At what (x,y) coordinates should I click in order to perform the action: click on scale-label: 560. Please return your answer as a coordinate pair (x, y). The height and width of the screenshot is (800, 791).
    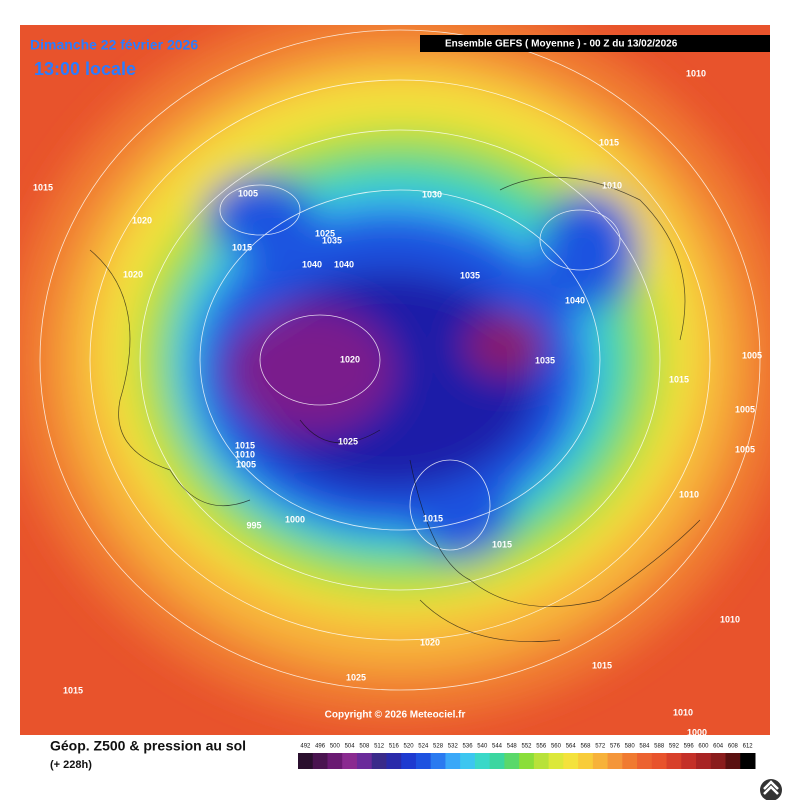
    Looking at the image, I should click on (556, 747).